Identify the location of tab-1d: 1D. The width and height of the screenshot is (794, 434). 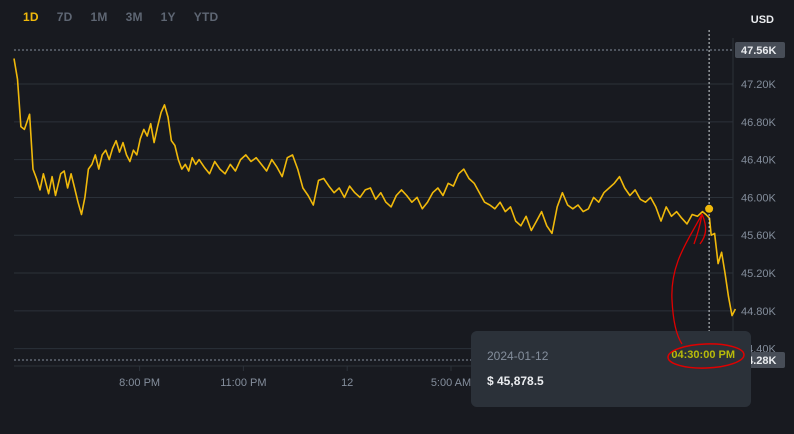
(31, 17).